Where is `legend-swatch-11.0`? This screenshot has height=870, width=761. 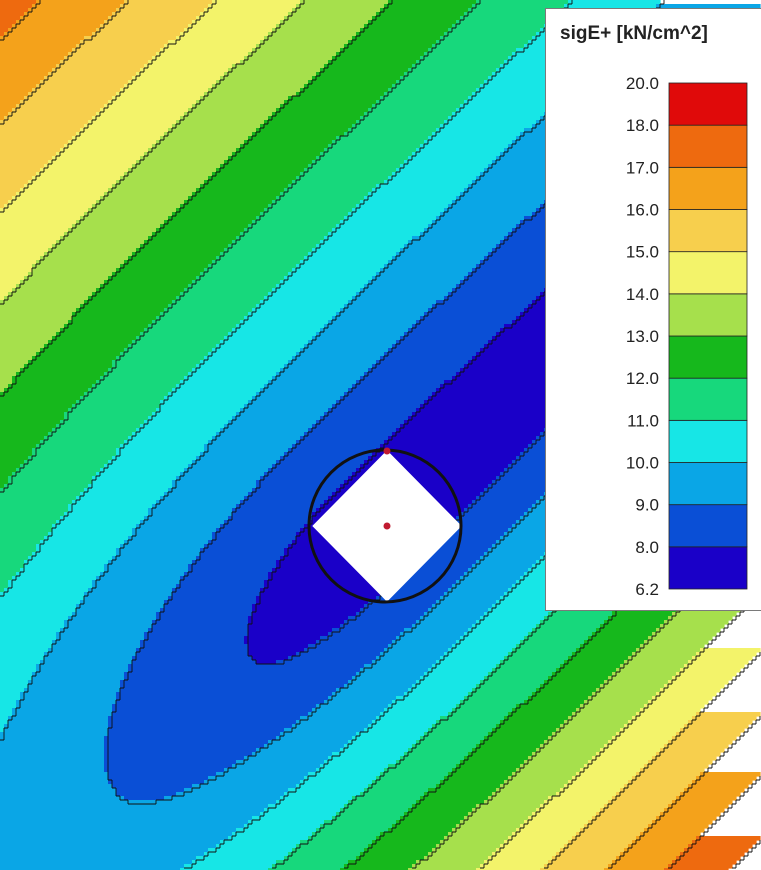
legend-swatch-11.0 is located at coordinates (708, 399).